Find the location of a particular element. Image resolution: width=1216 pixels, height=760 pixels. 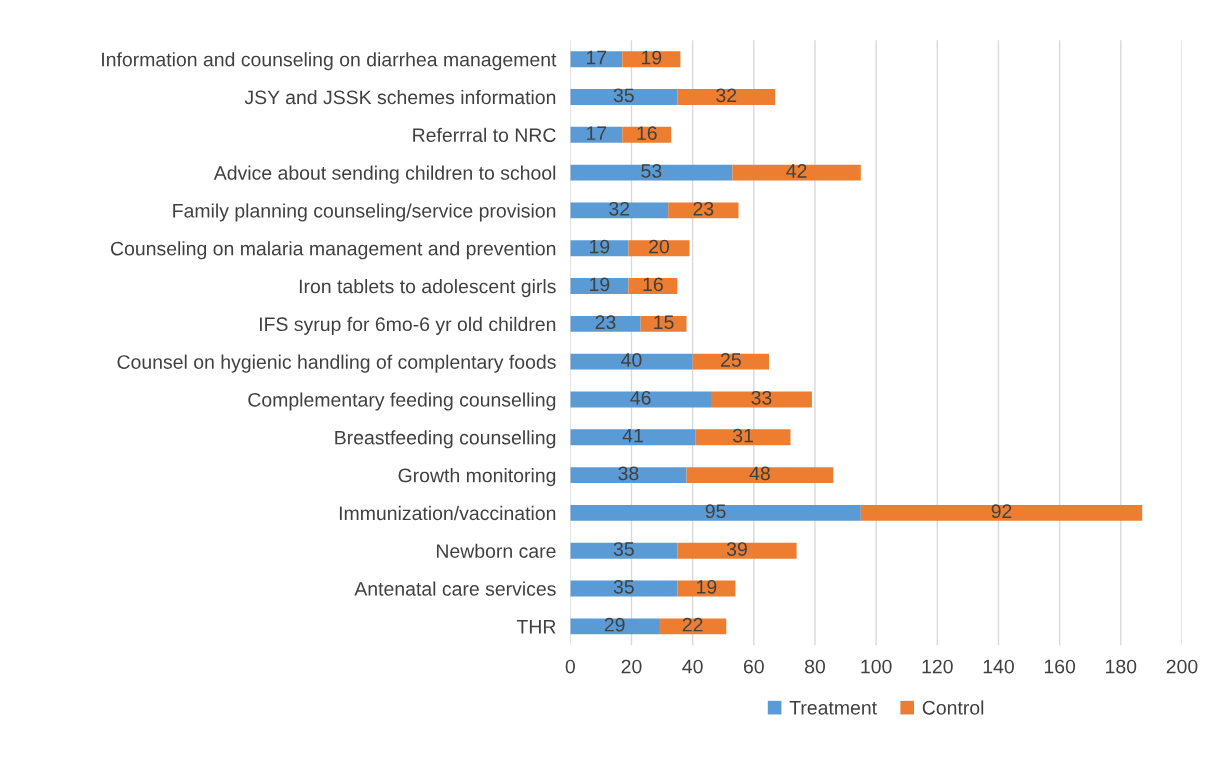

data-label: 95 is located at coordinates (715, 511).